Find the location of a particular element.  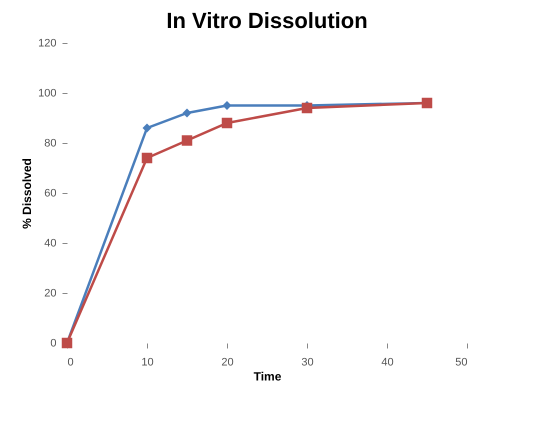

y-tick-label: 20 is located at coordinates (50, 294).